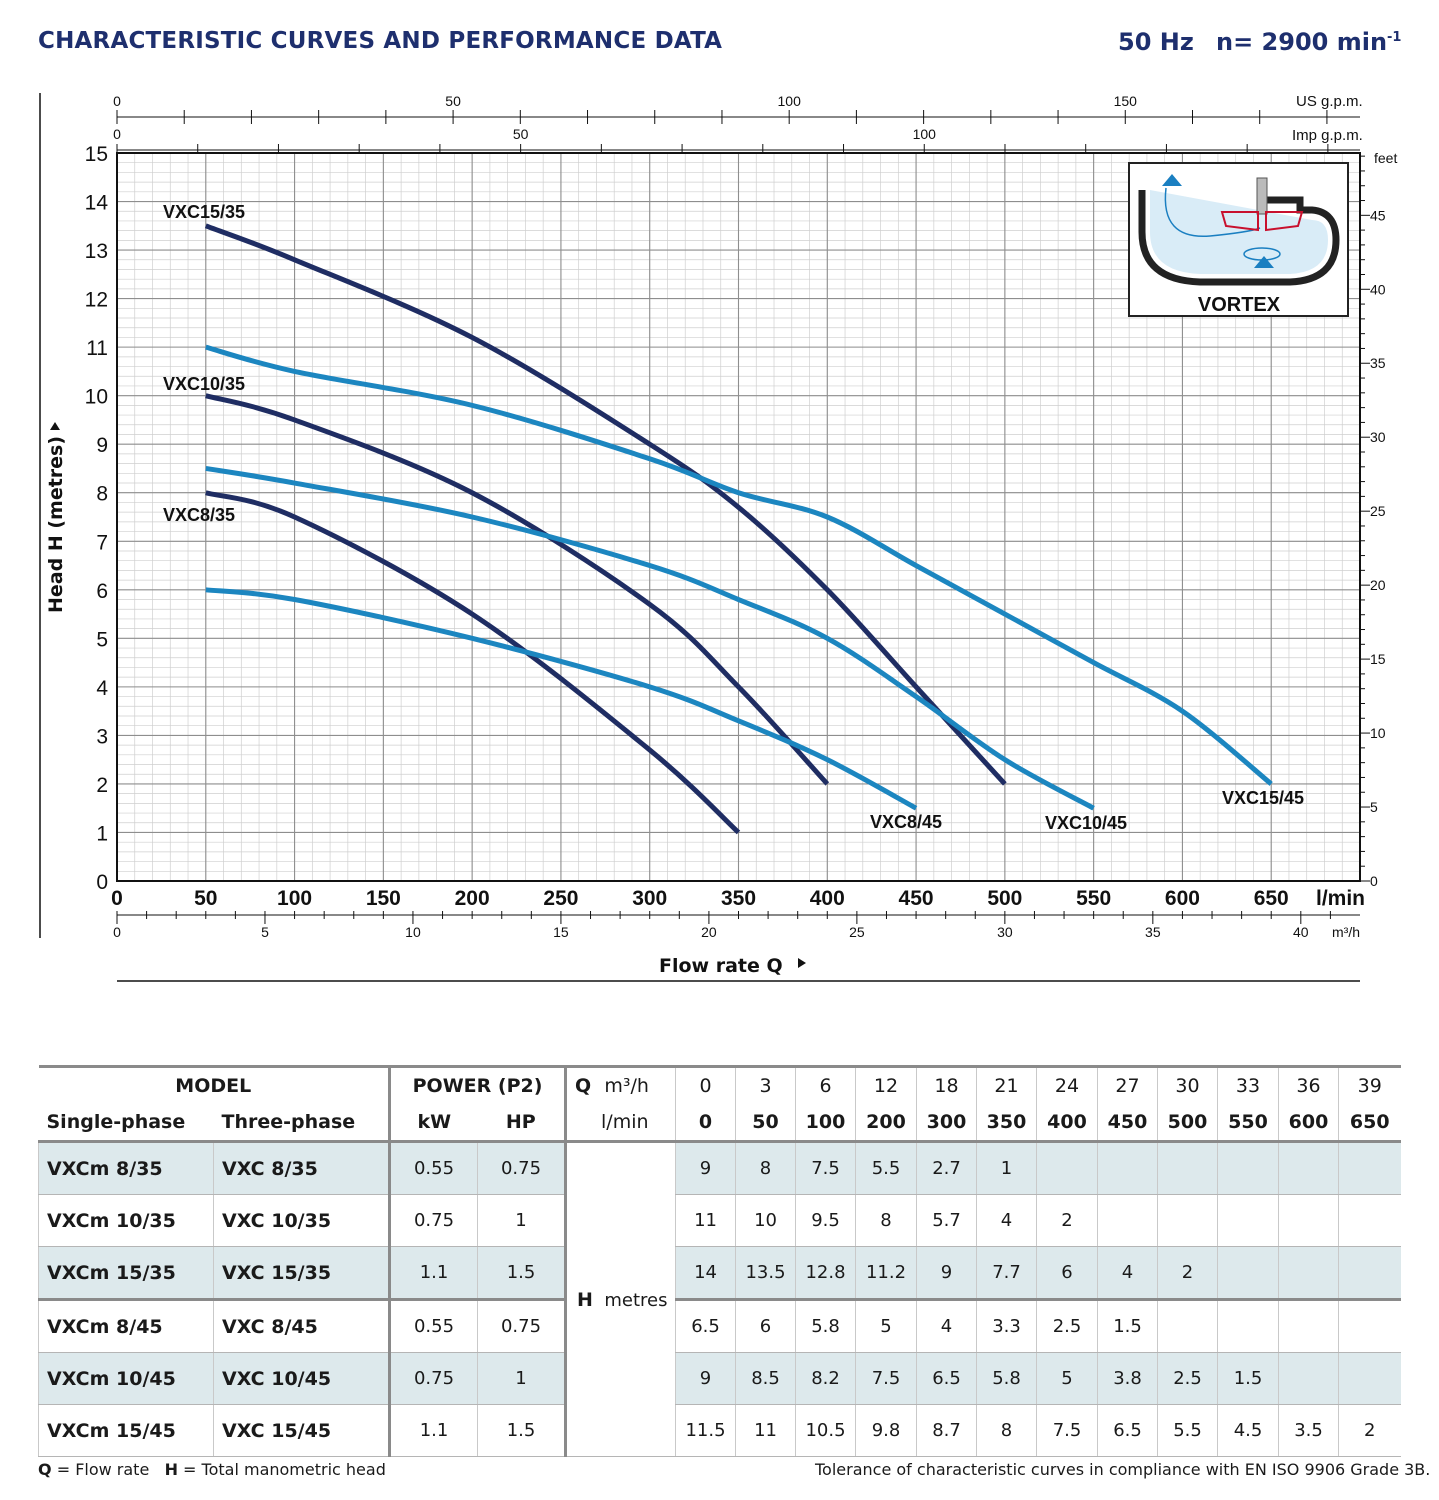 The image size is (1439, 1500). I want to click on cell-head-value: 13.5, so click(765, 1273).